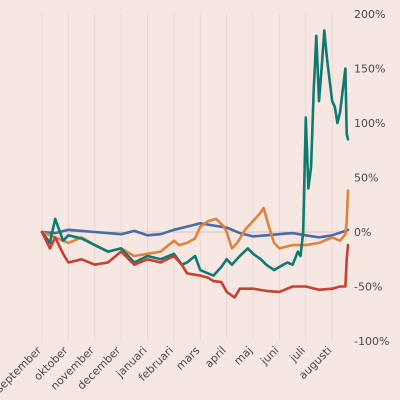  What do you see at coordinates (369, 14) in the screenshot?
I see `y-tick-label: 200%` at bounding box center [369, 14].